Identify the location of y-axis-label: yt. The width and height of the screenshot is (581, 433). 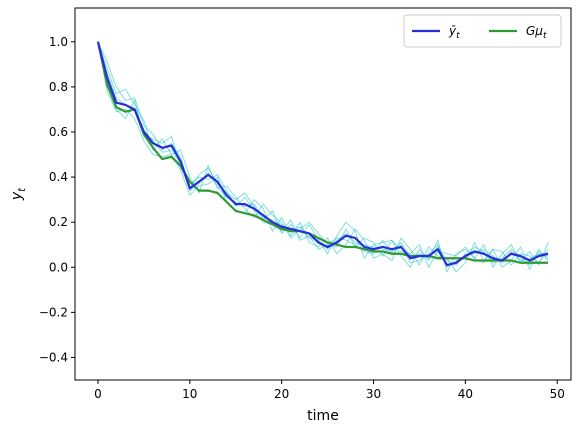
(18, 194).